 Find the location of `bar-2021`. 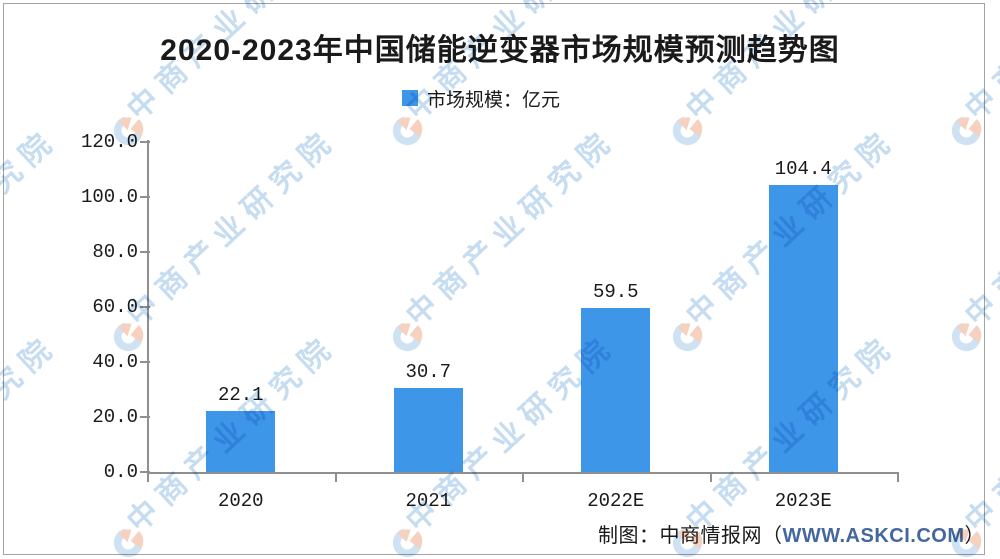

bar-2021 is located at coordinates (428, 430).